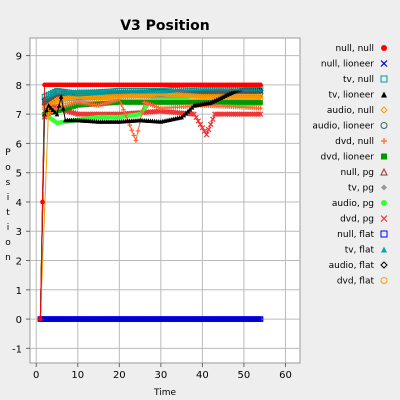  I want to click on legend-label: null, lioneer, so click(347, 65).